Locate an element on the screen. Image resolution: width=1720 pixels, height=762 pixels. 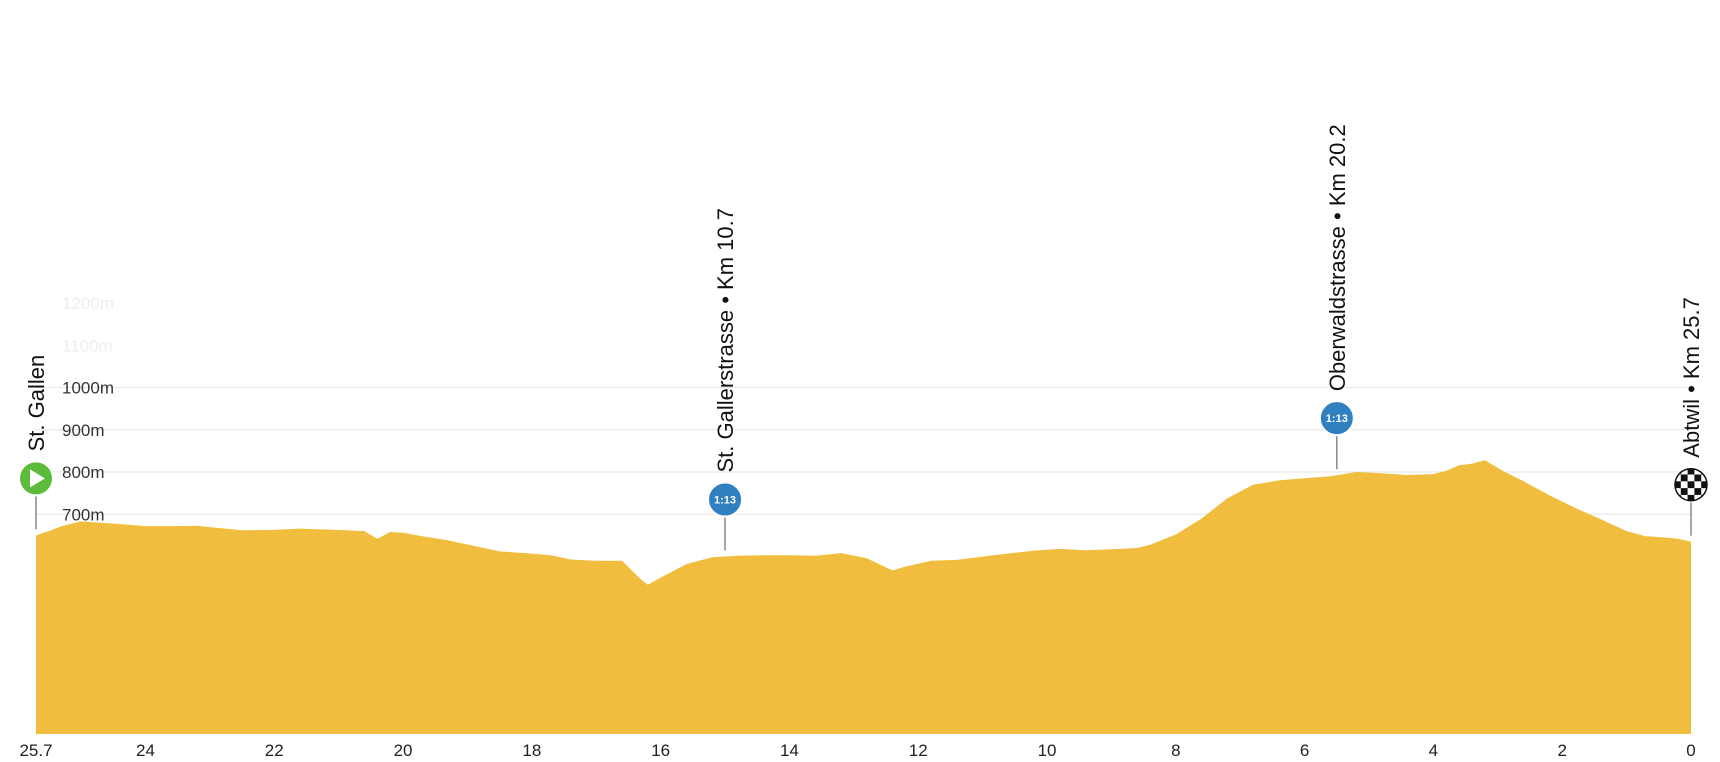
y-tick-label: 700m is located at coordinates (83, 514).